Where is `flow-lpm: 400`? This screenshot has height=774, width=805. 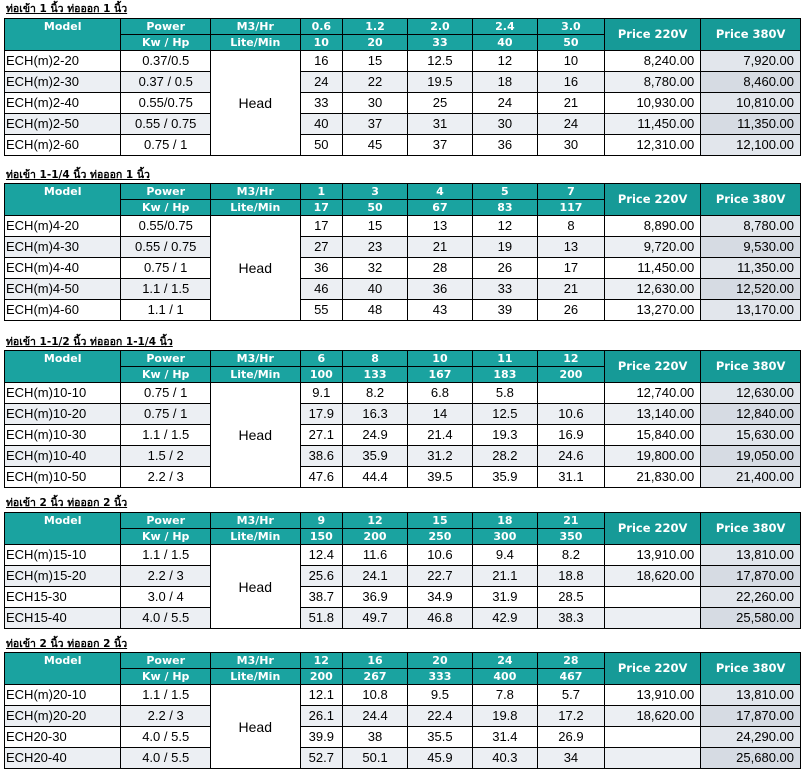 flow-lpm: 400 is located at coordinates (504, 676).